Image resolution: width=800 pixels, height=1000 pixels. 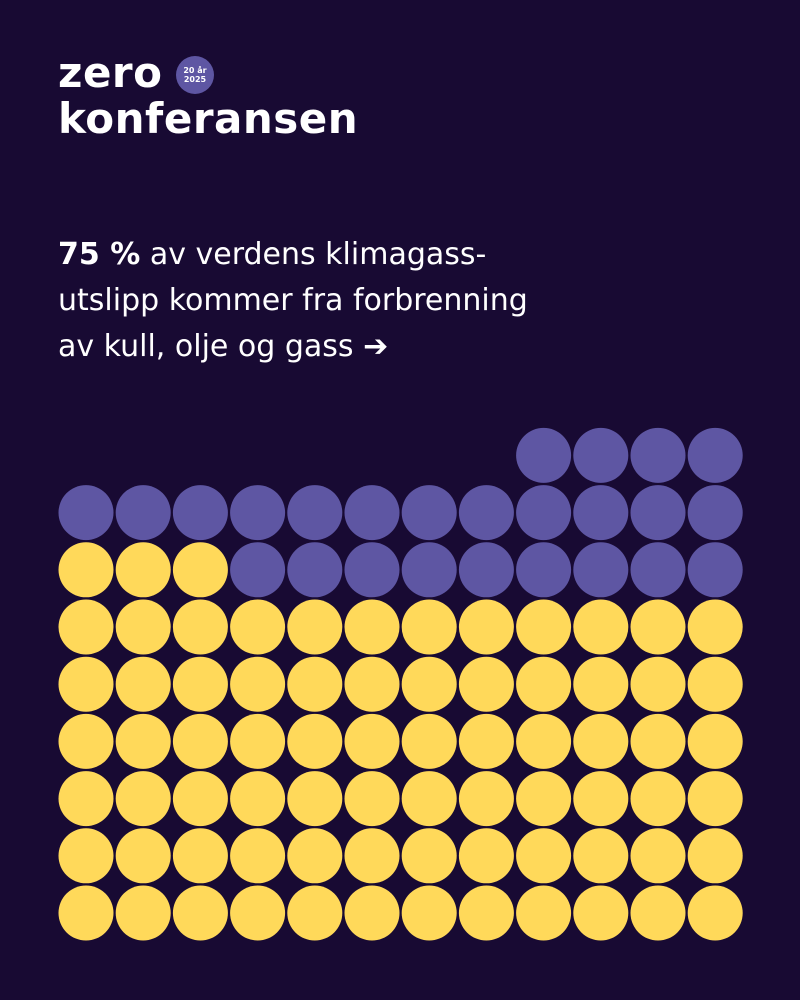 I want to click on headline-line1: av verdens klimagass-, so click(x=318, y=254).